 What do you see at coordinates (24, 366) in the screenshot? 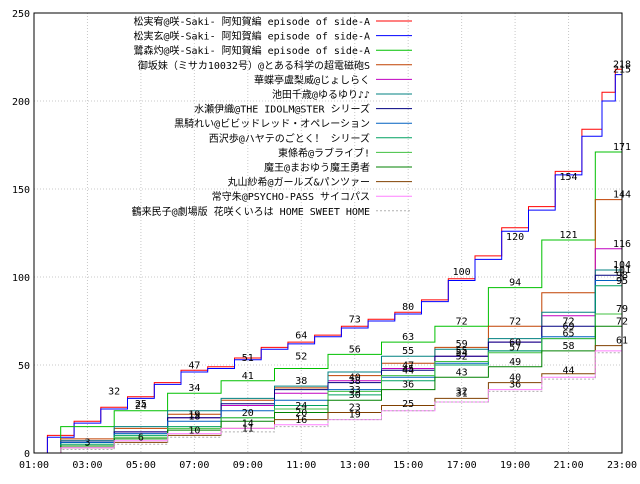
I see `y-tick-label: 50` at bounding box center [24, 366].